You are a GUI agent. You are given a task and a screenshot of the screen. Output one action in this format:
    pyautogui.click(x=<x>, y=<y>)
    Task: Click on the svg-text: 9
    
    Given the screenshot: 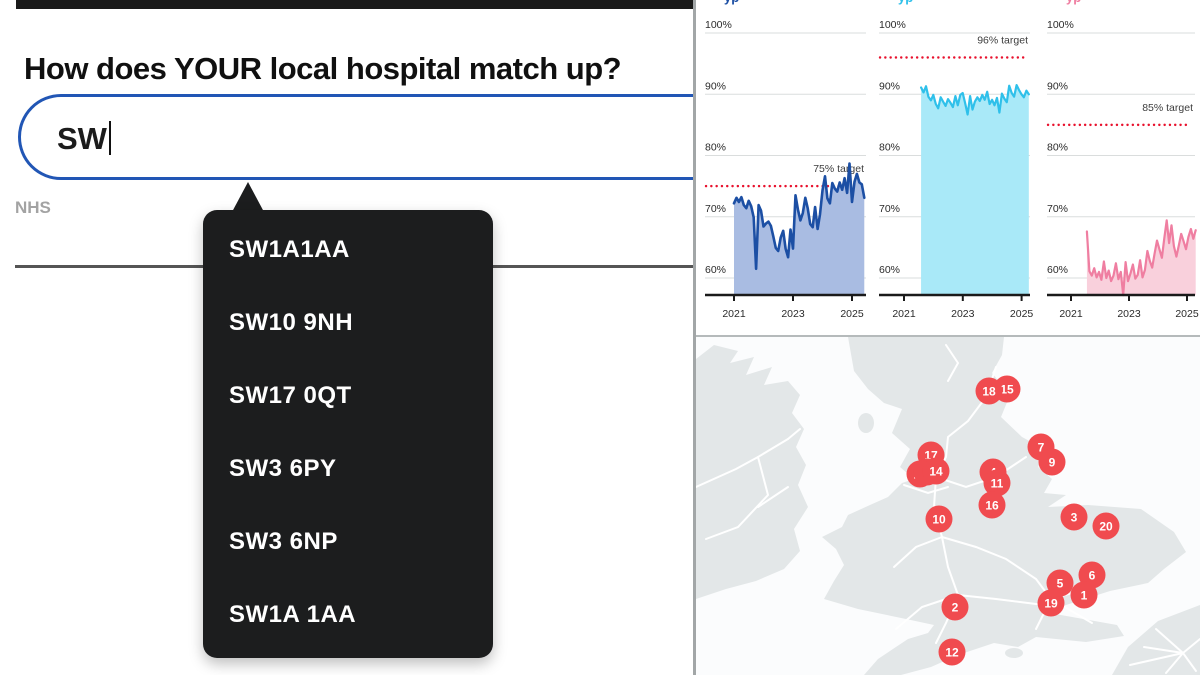 What is the action you would take?
    pyautogui.click(x=1052, y=463)
    